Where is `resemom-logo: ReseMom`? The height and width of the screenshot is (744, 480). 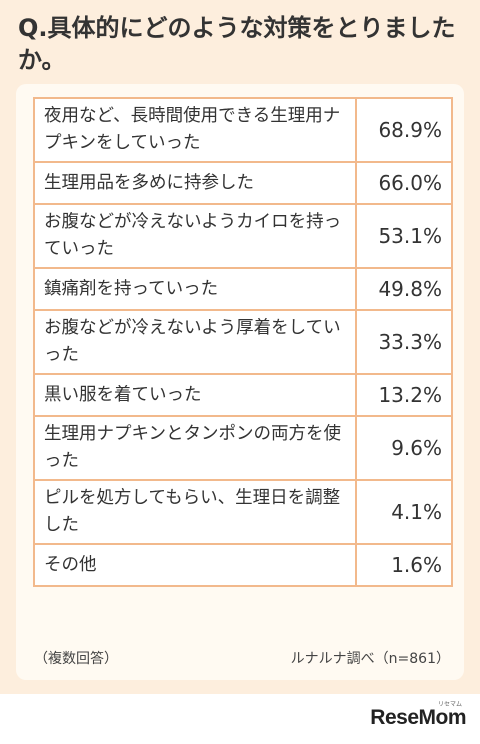 resemom-logo: ReseMom is located at coordinates (418, 717).